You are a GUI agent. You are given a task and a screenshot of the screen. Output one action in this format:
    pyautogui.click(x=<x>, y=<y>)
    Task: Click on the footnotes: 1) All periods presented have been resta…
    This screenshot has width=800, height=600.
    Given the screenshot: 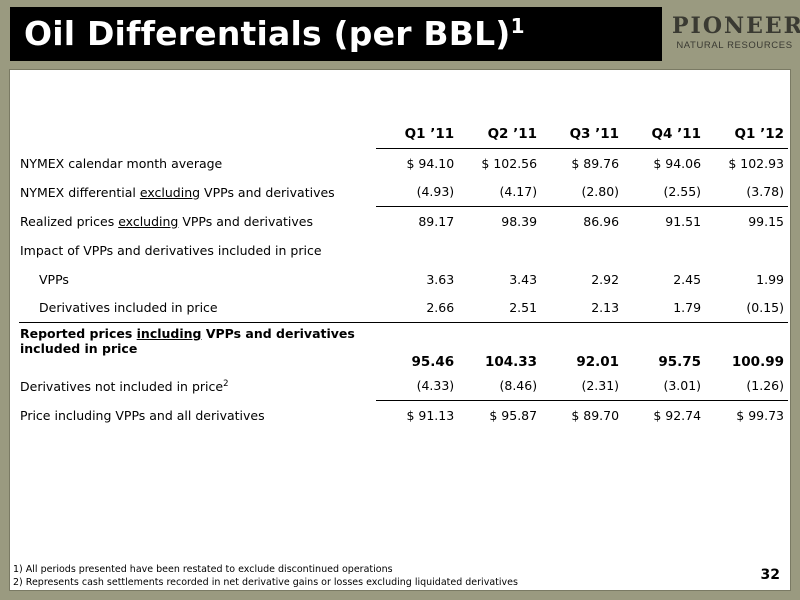 What is the action you would take?
    pyautogui.click(x=265, y=576)
    